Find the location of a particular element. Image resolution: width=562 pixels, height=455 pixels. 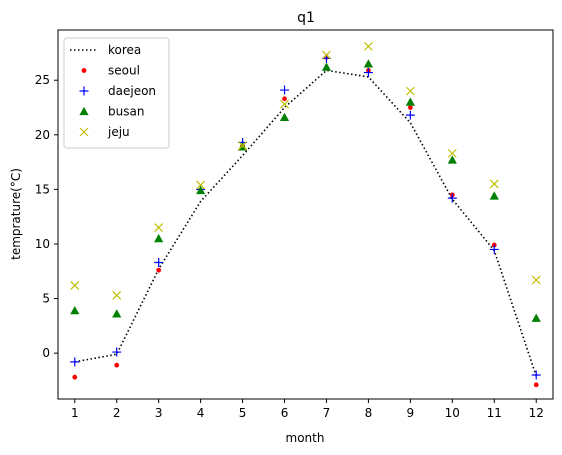

y-axis: 0 5 10 15 20 25 is located at coordinates (46, 216).